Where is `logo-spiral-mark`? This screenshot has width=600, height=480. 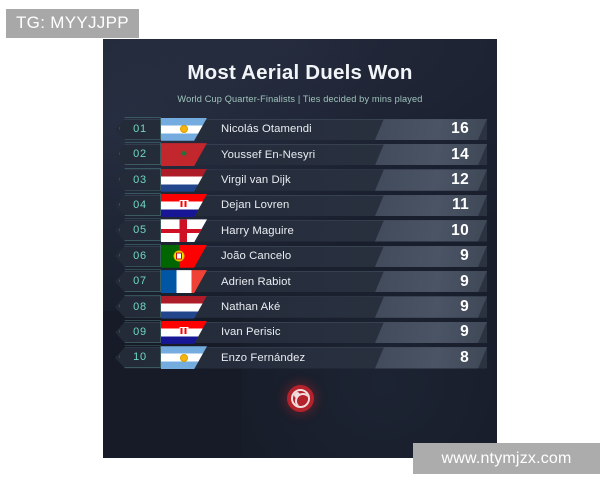
logo-spiral-mark is located at coordinates (300, 398).